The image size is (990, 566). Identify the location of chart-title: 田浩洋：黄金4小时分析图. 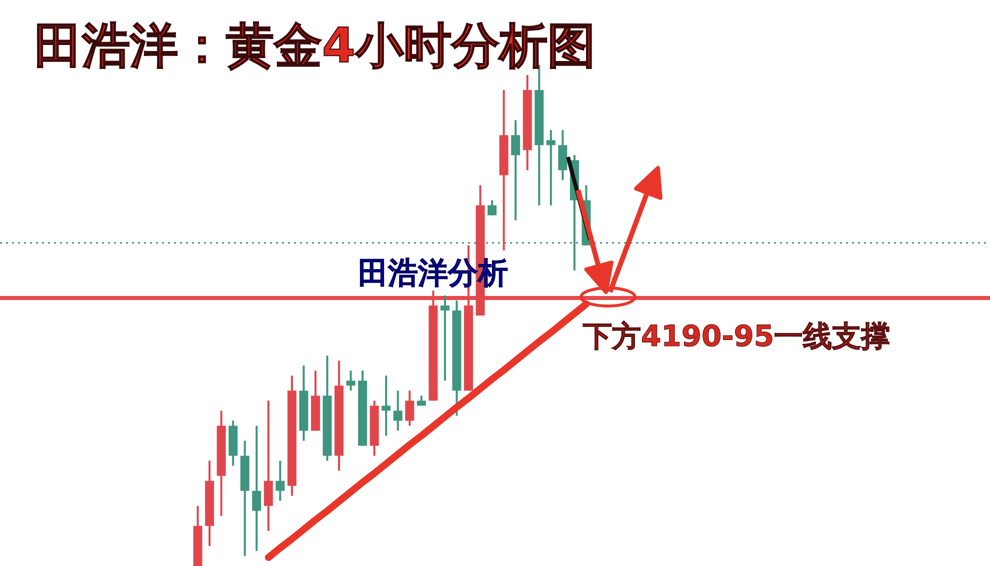
(315, 46).